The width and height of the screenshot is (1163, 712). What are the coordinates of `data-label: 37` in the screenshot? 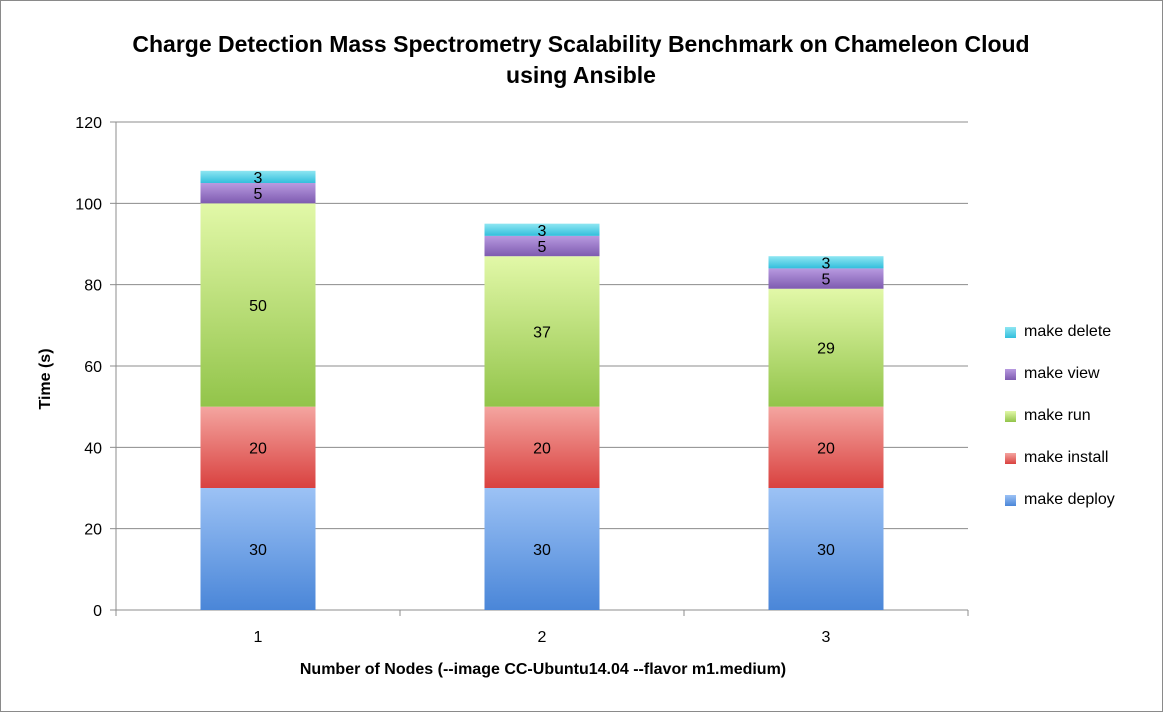 It's located at (542, 332).